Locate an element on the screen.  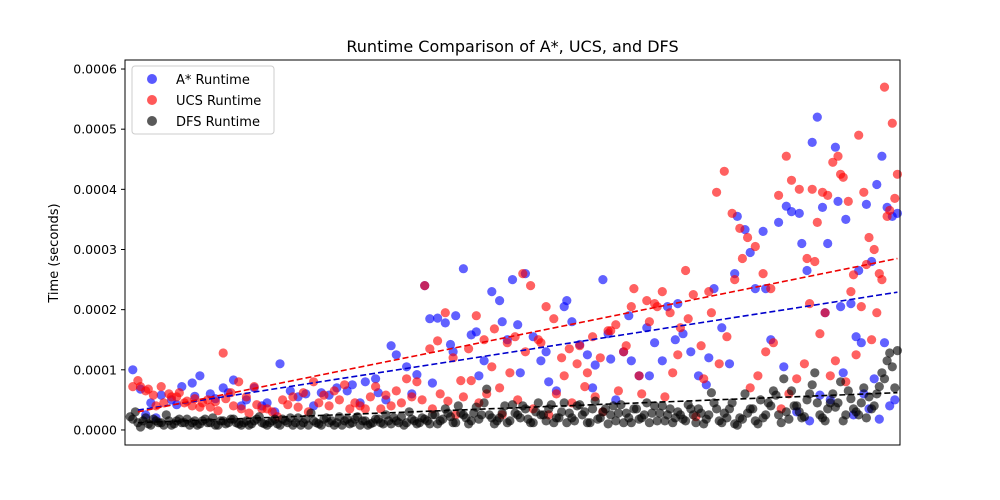
legend-marker-astar is located at coordinates (152, 79).